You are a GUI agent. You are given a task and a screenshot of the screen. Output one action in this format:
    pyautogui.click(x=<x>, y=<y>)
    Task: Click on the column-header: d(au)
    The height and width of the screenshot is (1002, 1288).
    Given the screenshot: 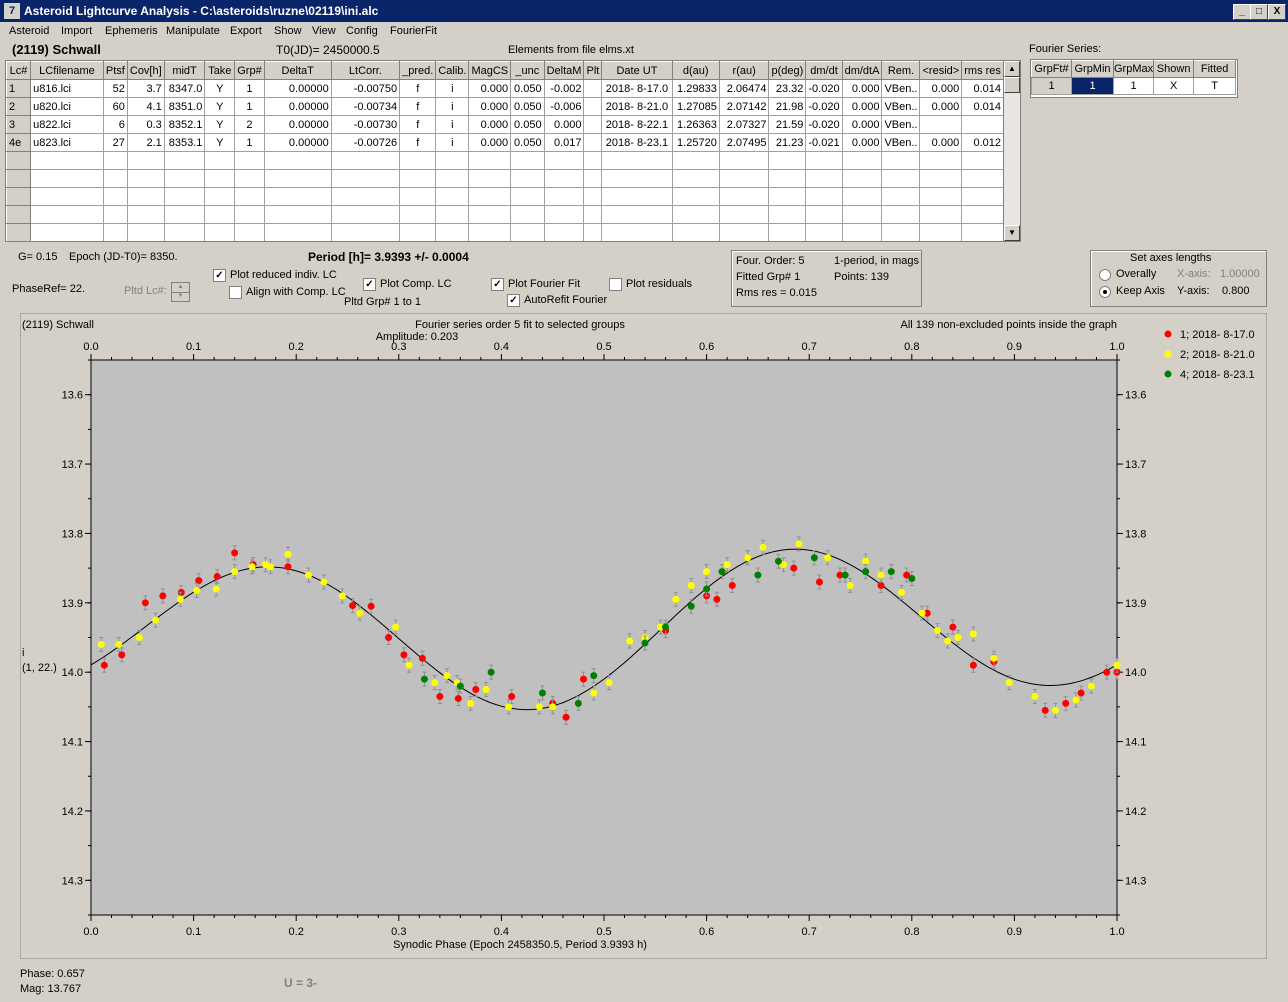 What is the action you would take?
    pyautogui.click(x=695, y=70)
    